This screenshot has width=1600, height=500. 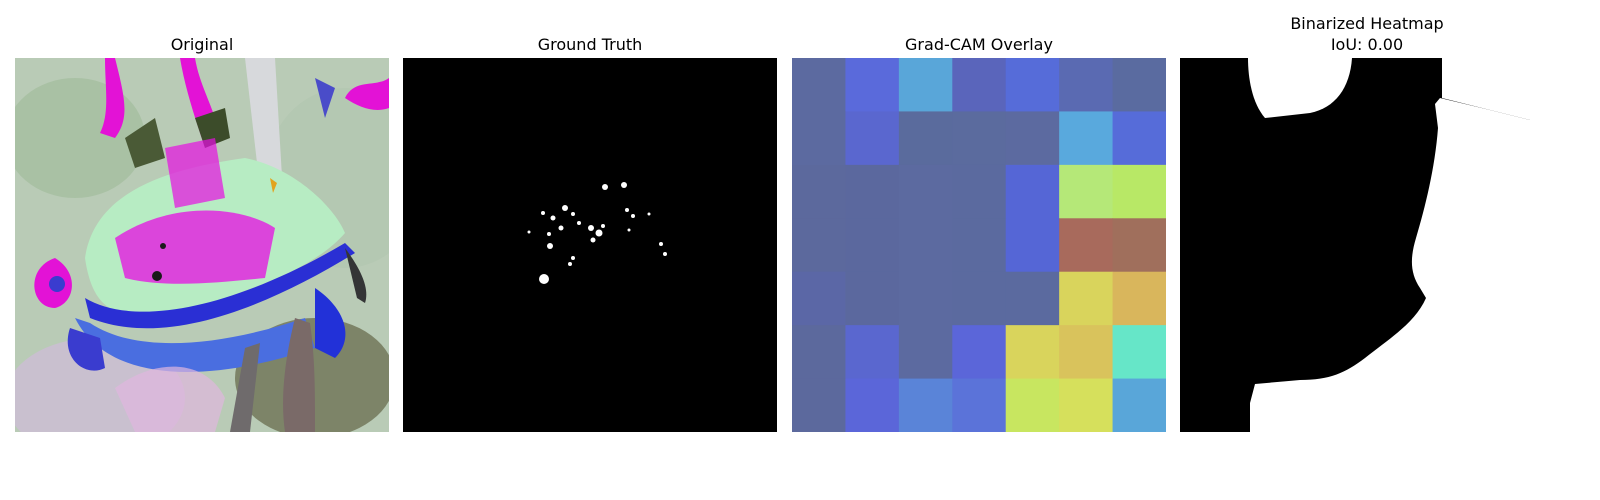 I want to click on panel-title: Grad-CAM Overlay, so click(x=979, y=44).